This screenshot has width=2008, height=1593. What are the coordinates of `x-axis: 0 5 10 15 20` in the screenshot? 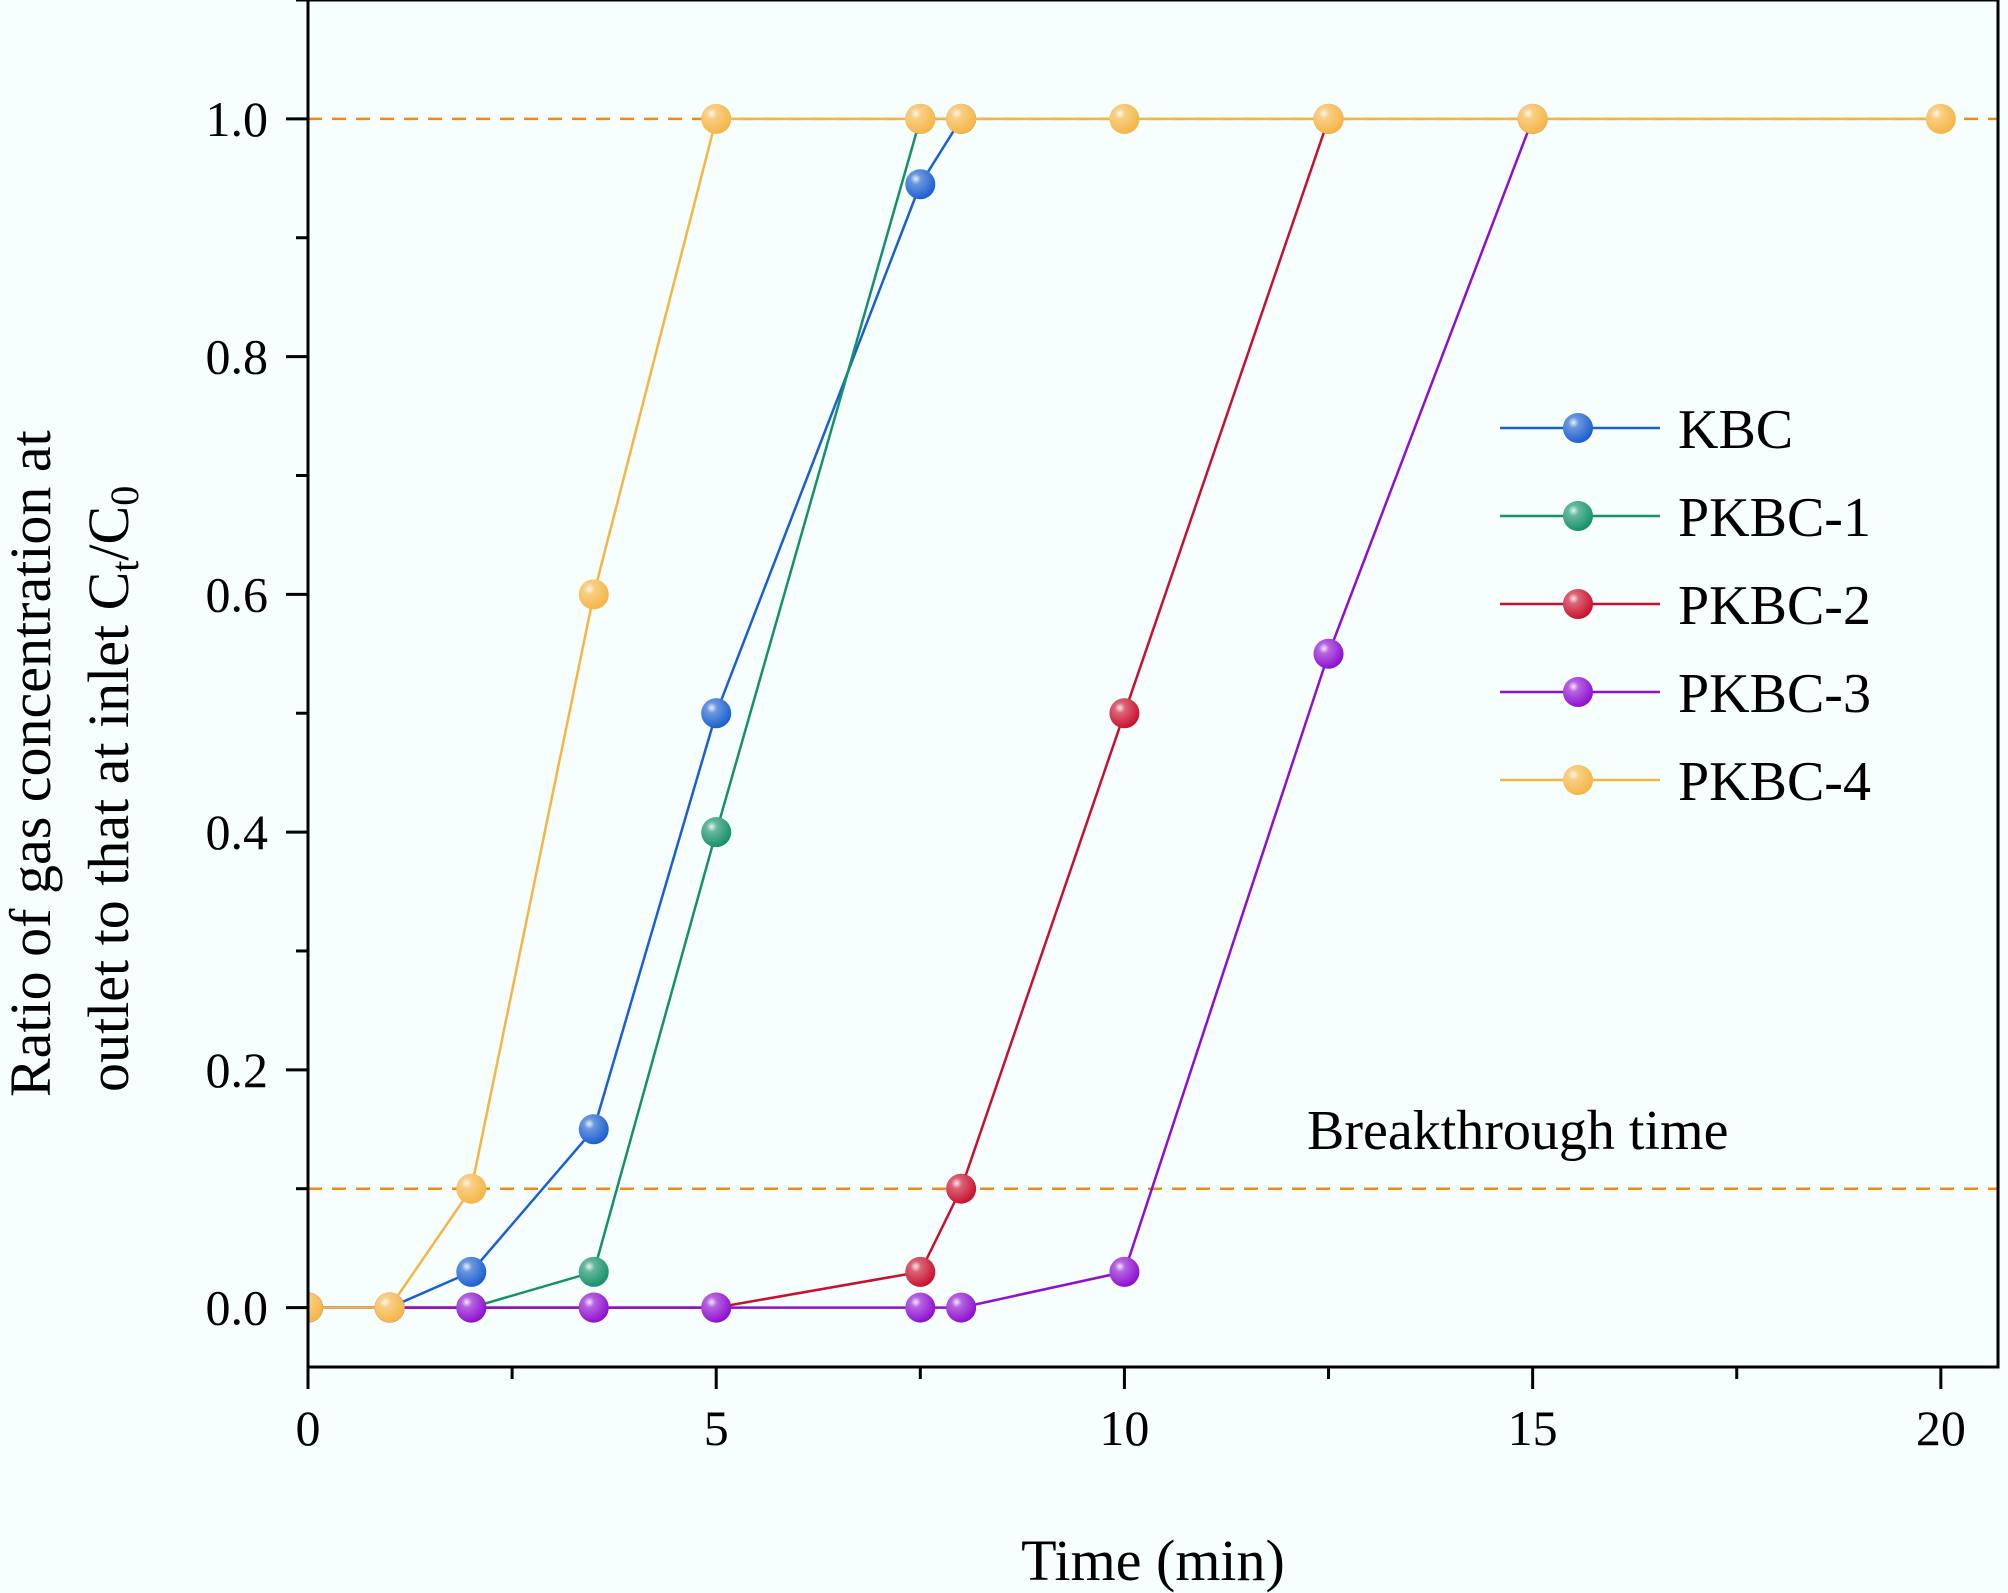 It's located at (1131, 1411).